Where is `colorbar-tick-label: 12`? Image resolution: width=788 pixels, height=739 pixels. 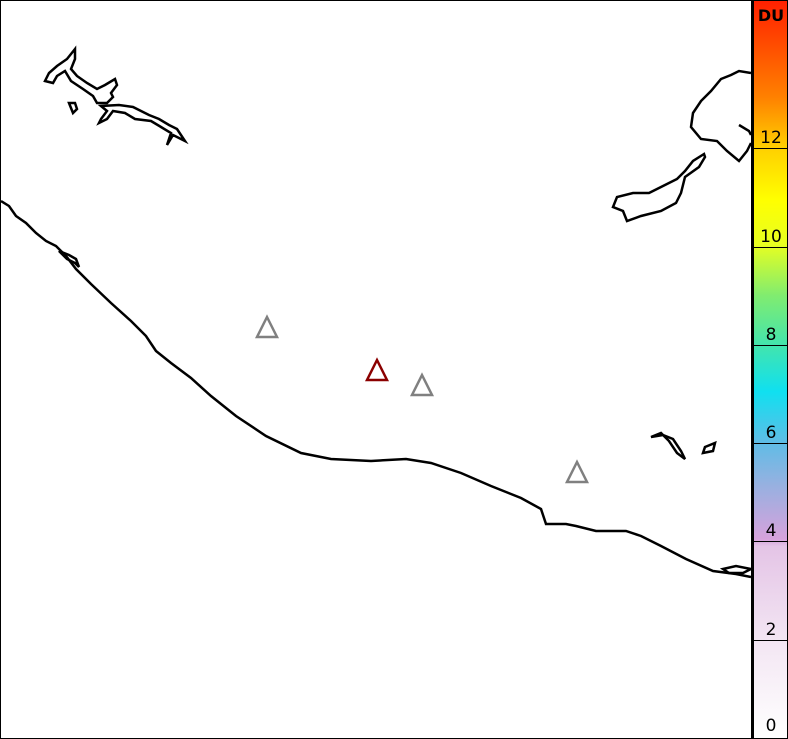
colorbar-tick-label: 12 is located at coordinates (771, 138).